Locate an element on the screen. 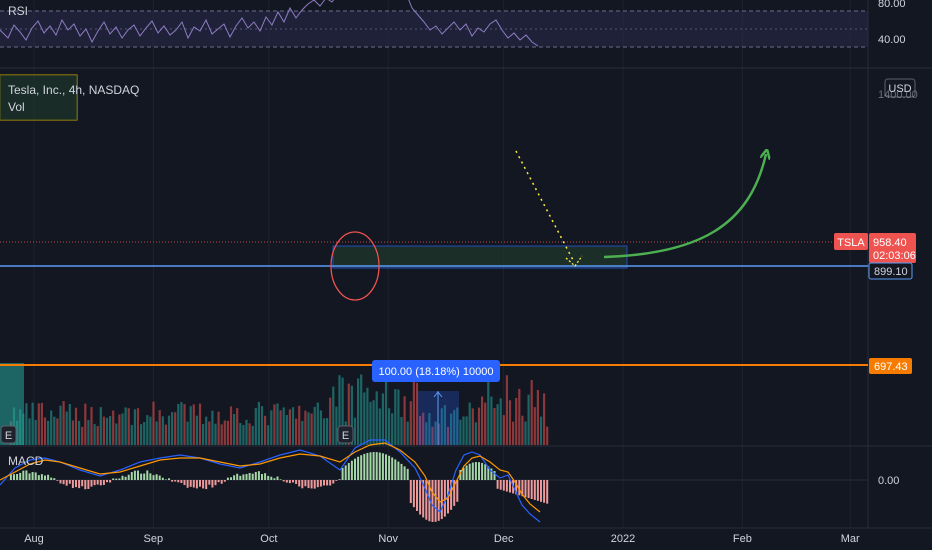  support-zone is located at coordinates (480, 257).